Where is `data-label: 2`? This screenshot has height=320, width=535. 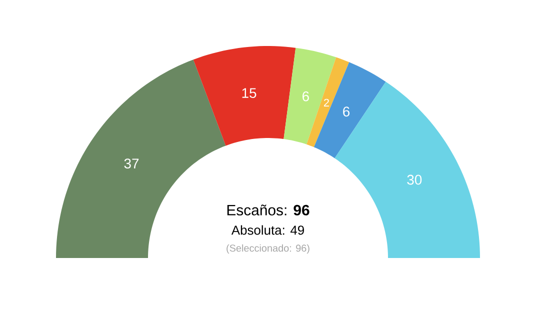 data-label: 2 is located at coordinates (326, 102).